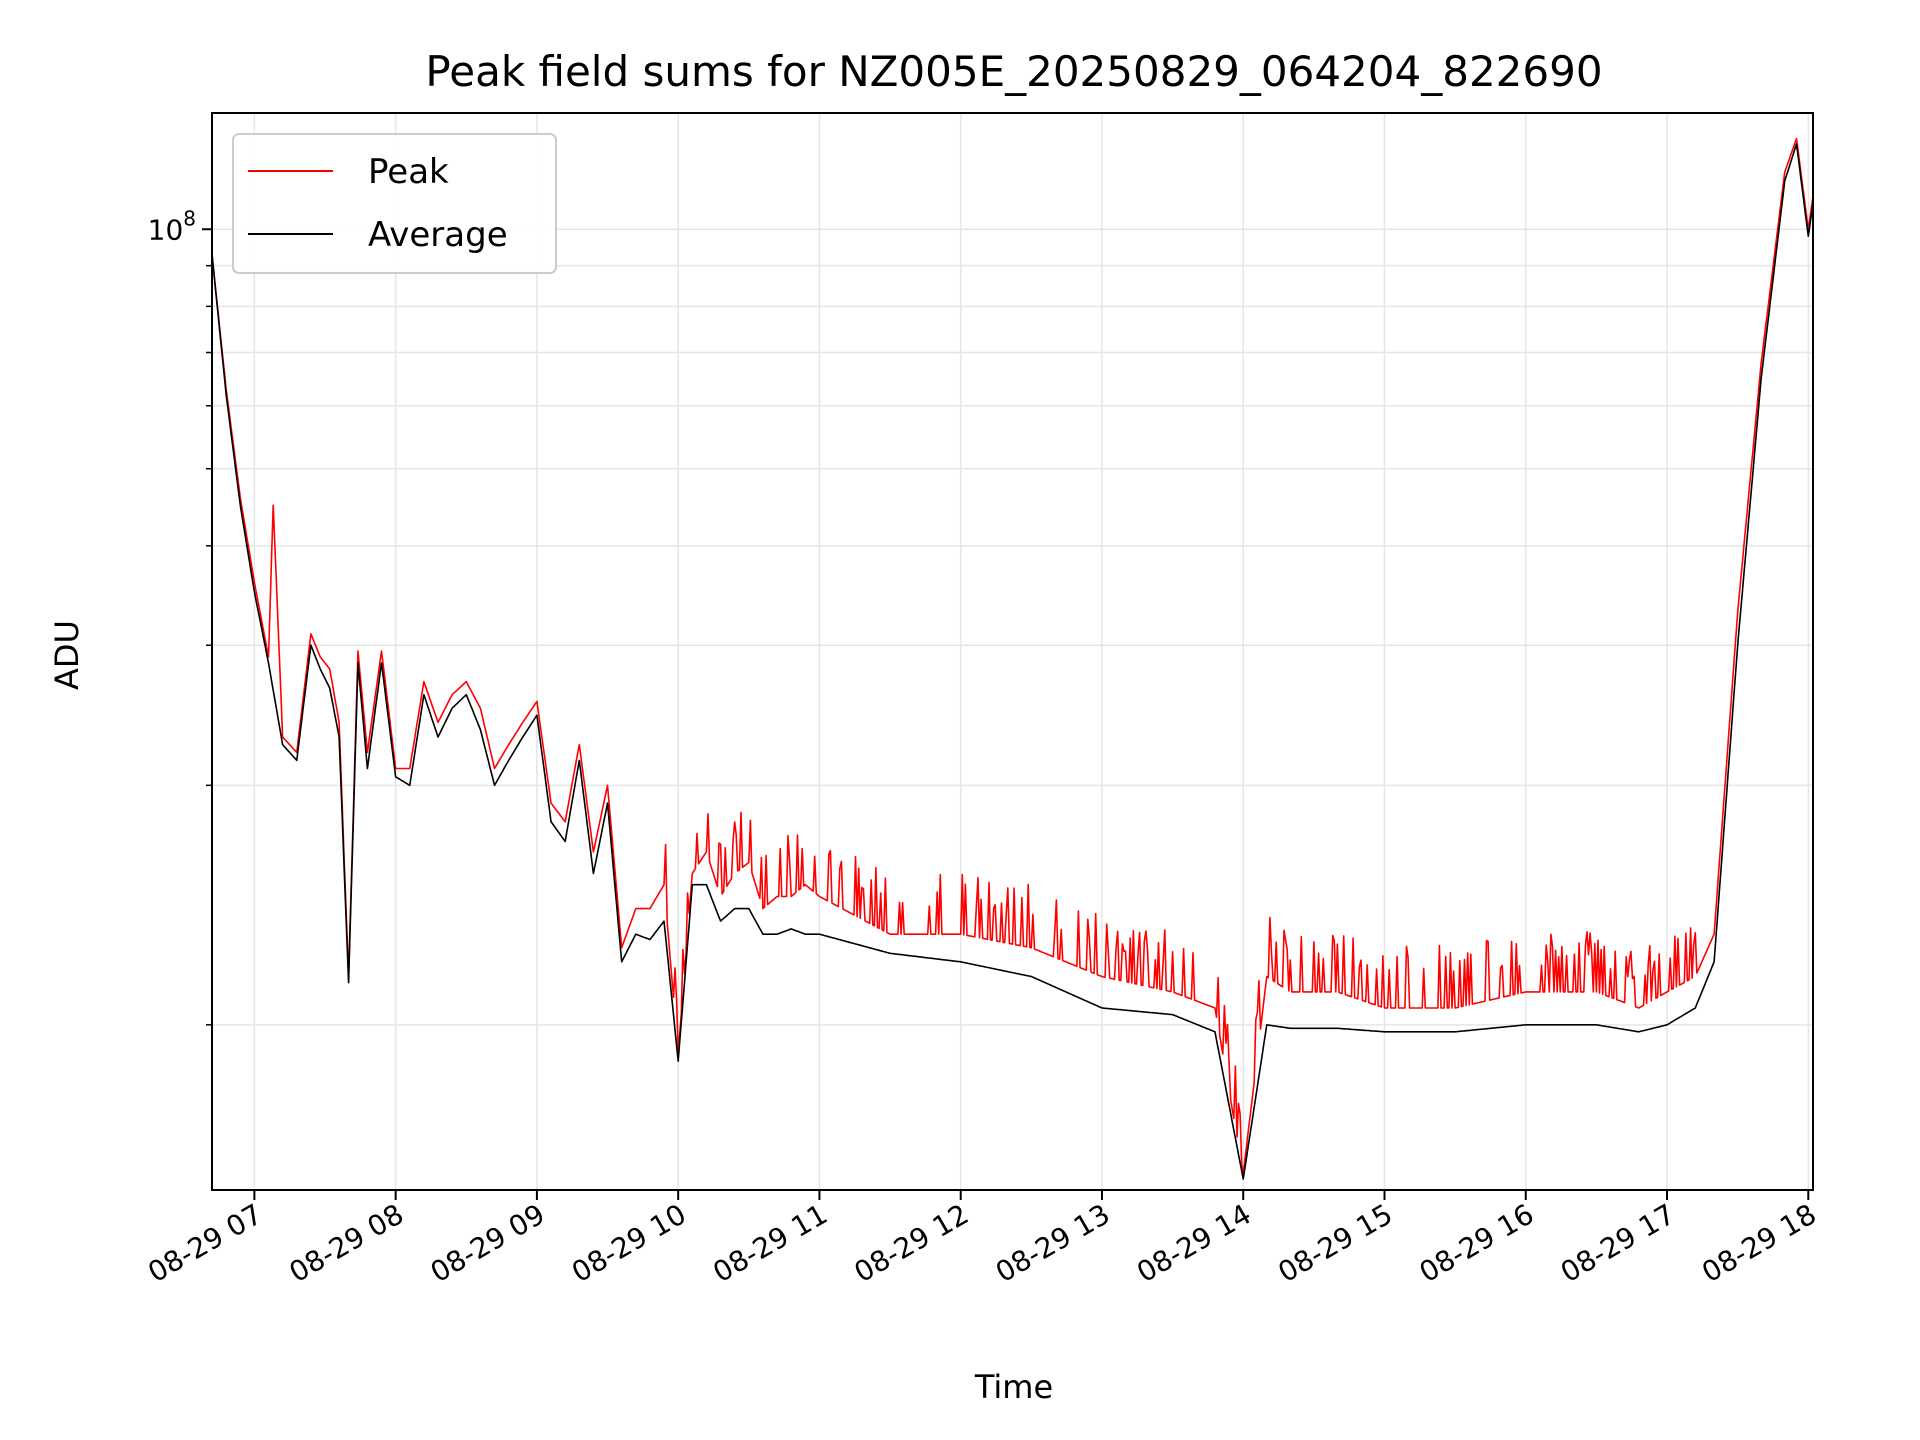 This screenshot has width=1920, height=1440. I want to click on legend: Peak Average, so click(394, 203).